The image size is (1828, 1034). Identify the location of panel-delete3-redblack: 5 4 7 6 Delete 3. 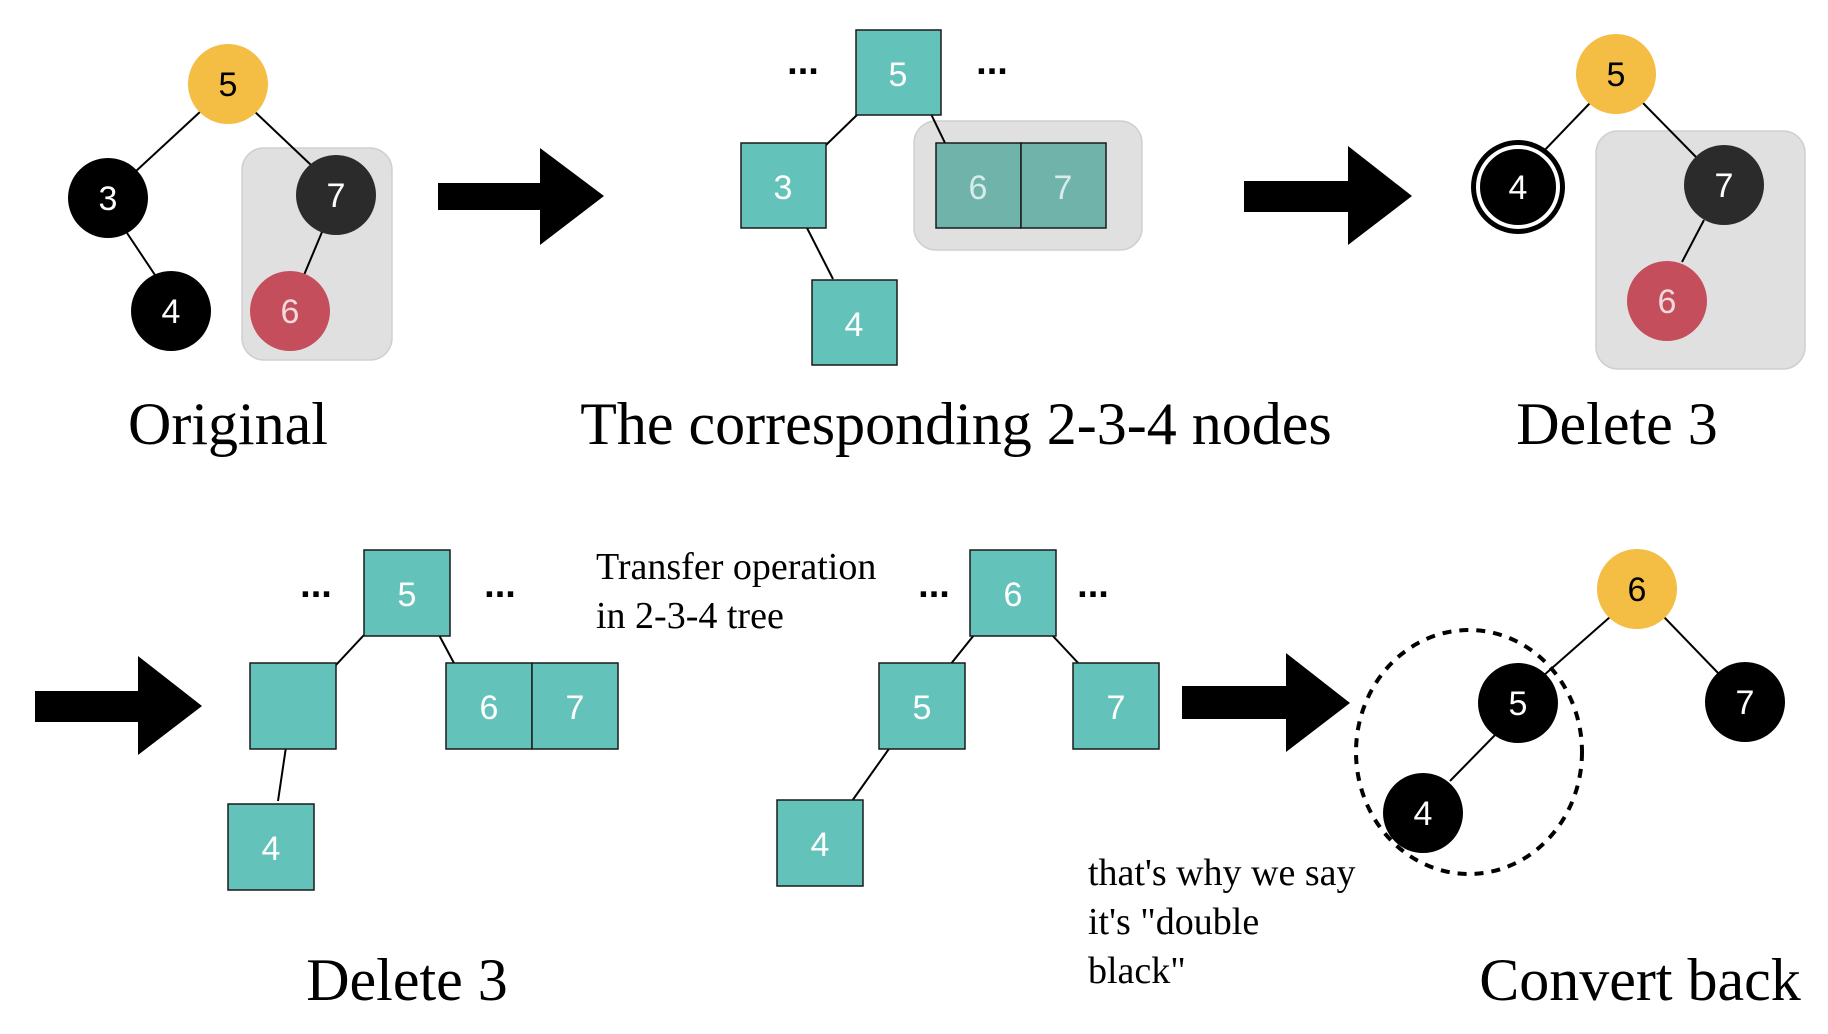
(1638, 245).